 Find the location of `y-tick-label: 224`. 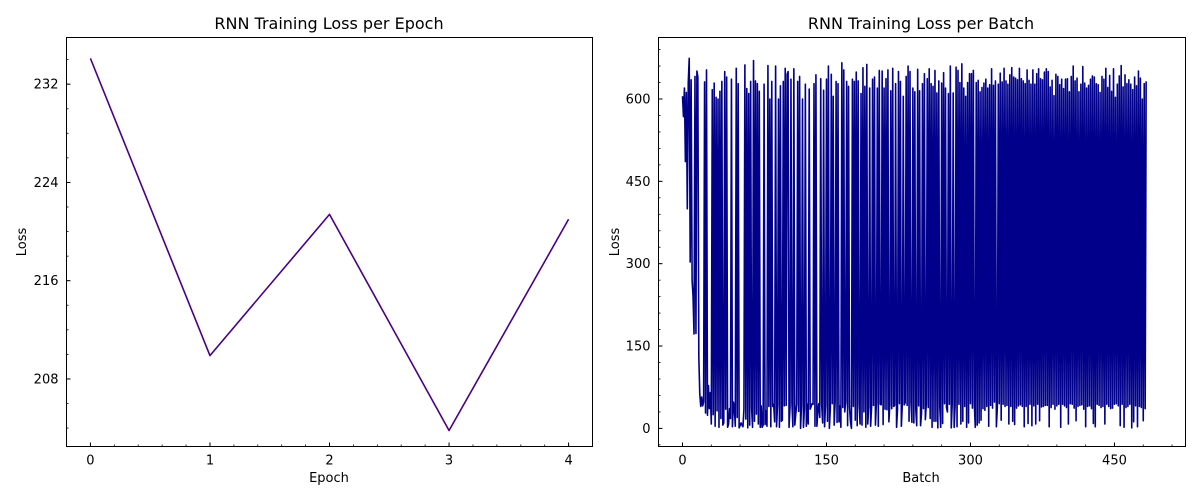

y-tick-label: 224 is located at coordinates (46, 183).